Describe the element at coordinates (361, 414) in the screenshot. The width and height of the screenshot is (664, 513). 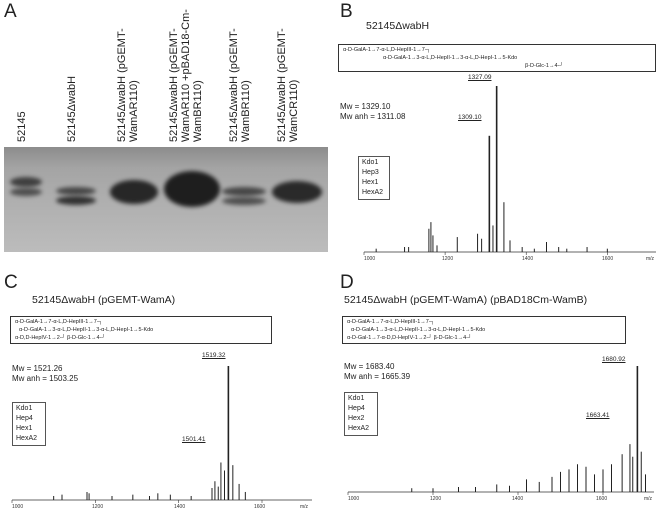
I see `panel-d-composition-box: Kdo1 Hep4 Hex2 HexA2` at that location.